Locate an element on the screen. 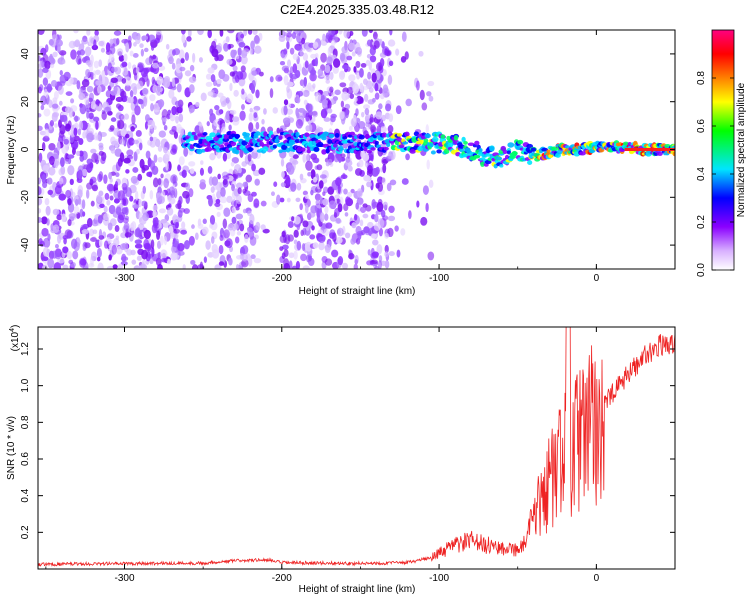 Image resolution: width=750 pixels, height=600 pixels. colorbar-tick-label: 0.0 is located at coordinates (701, 270).